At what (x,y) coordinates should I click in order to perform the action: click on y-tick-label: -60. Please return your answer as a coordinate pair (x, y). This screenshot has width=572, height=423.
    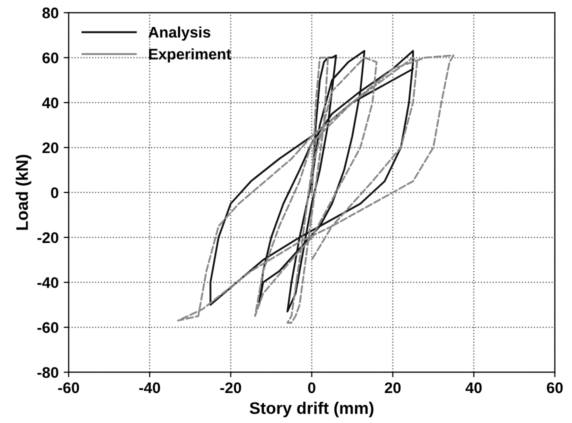
    Looking at the image, I should click on (47, 327).